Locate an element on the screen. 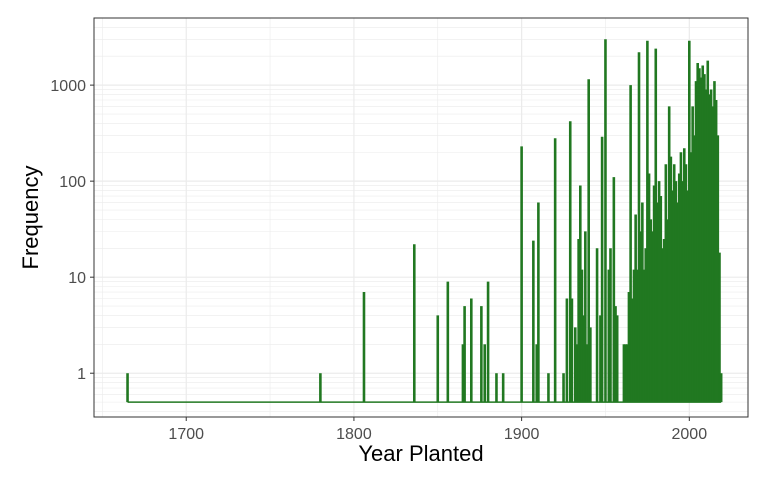 The width and height of the screenshot is (768, 480). x-tick-label: 1800 is located at coordinates (354, 434).